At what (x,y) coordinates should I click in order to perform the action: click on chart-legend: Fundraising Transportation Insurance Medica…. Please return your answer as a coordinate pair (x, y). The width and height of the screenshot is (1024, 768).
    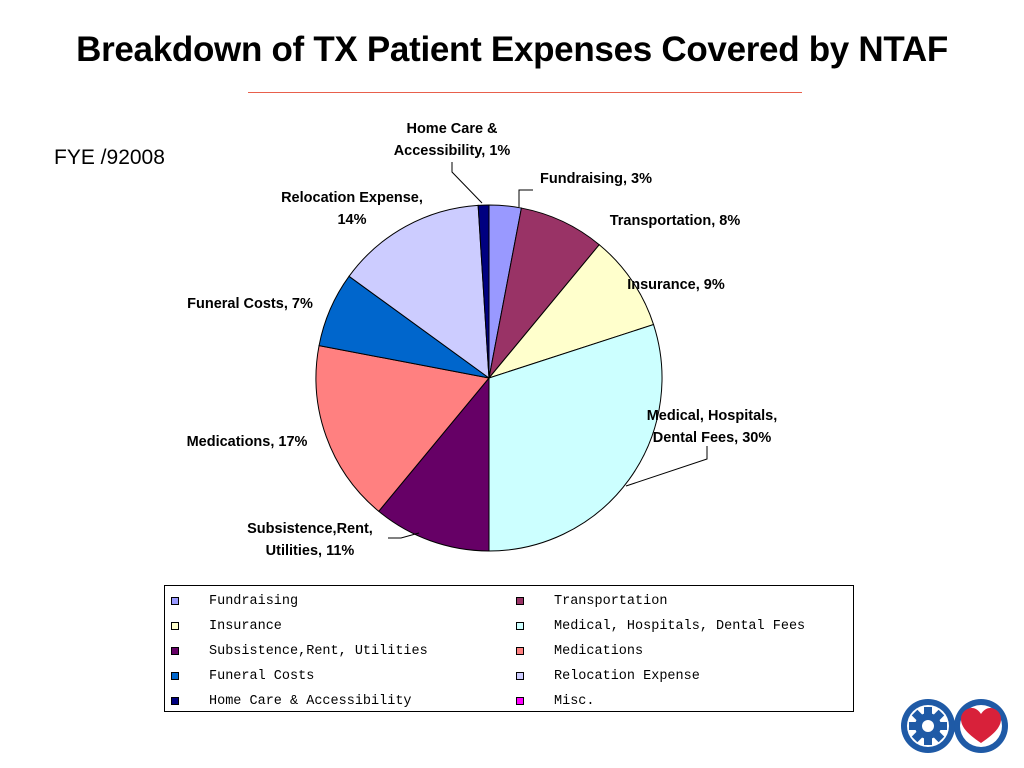
    Looking at the image, I should click on (509, 648).